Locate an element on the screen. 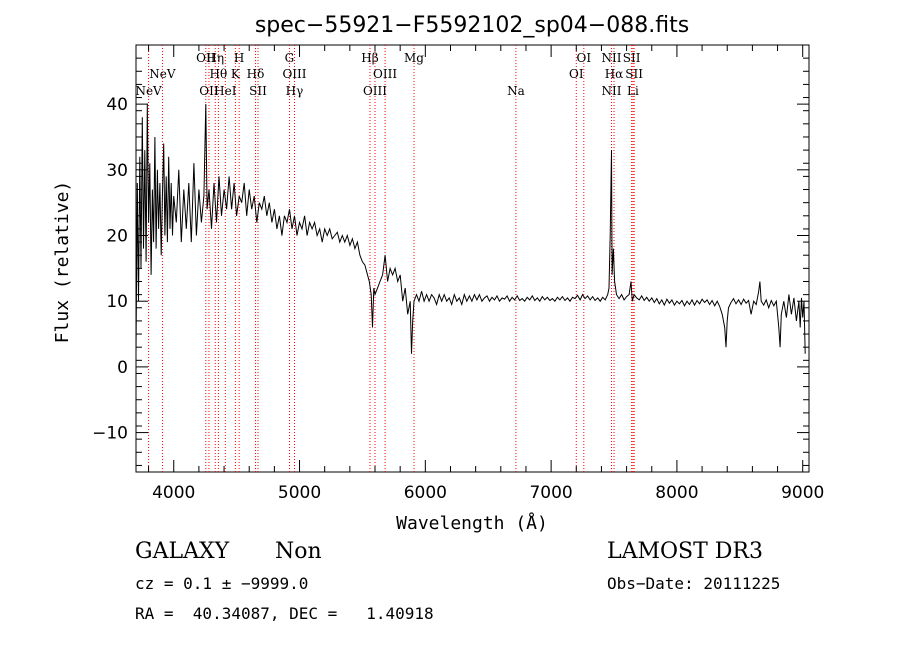 Image resolution: width=900 pixels, height=649 pixels. y-axis-label: Flux (relative) is located at coordinates (62, 262).